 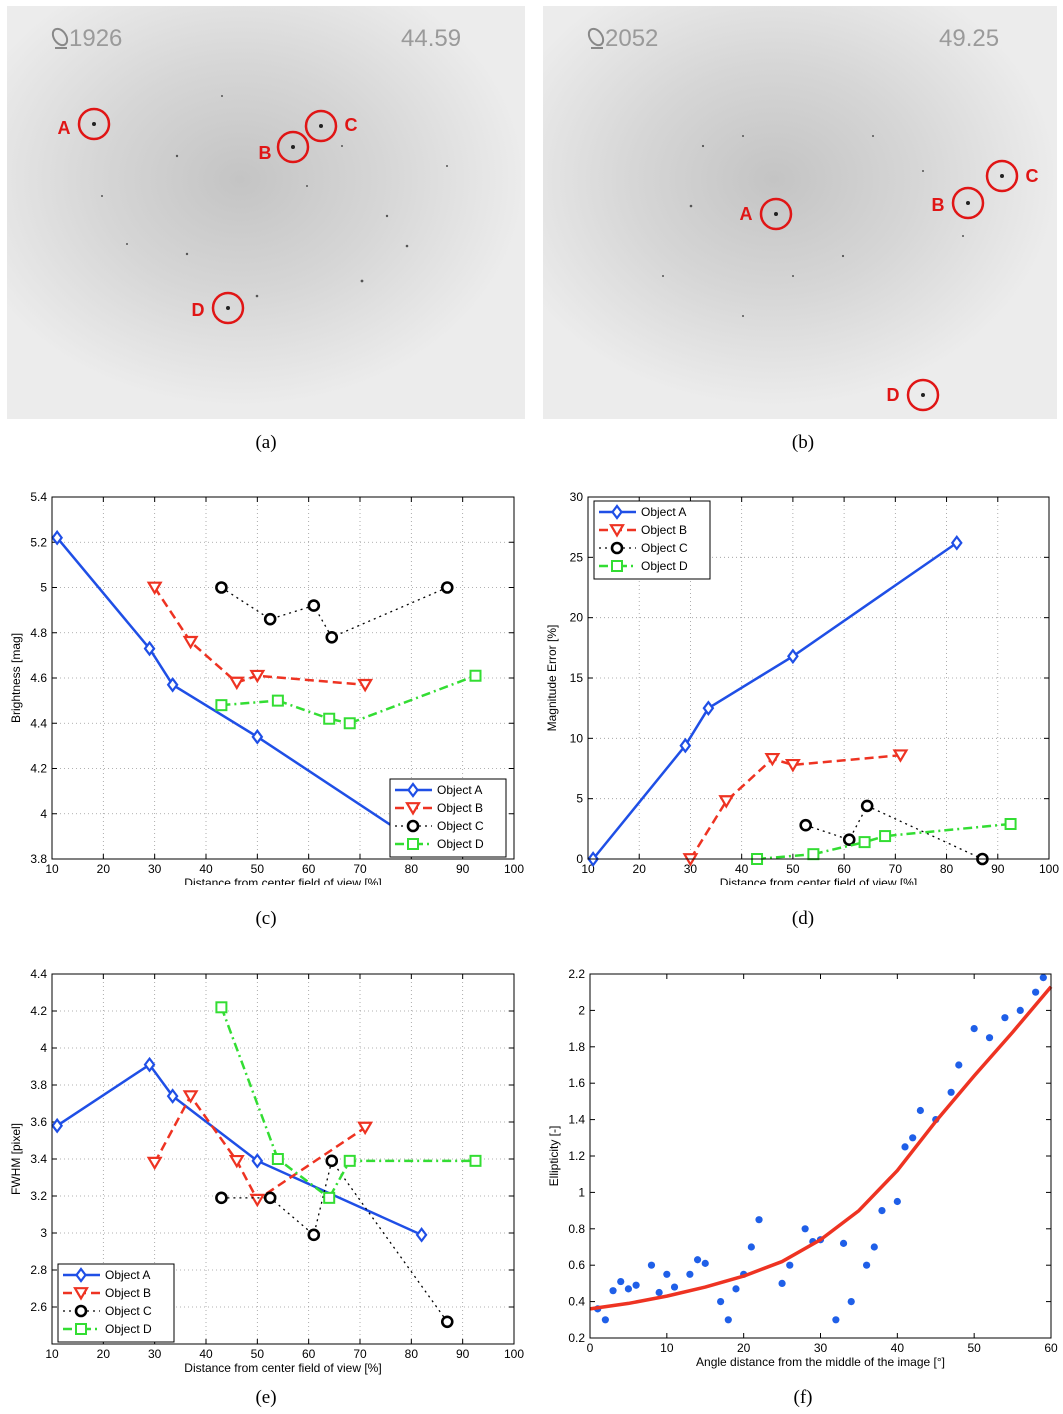 I want to click on frame-number: 1926, so click(x=95, y=38).